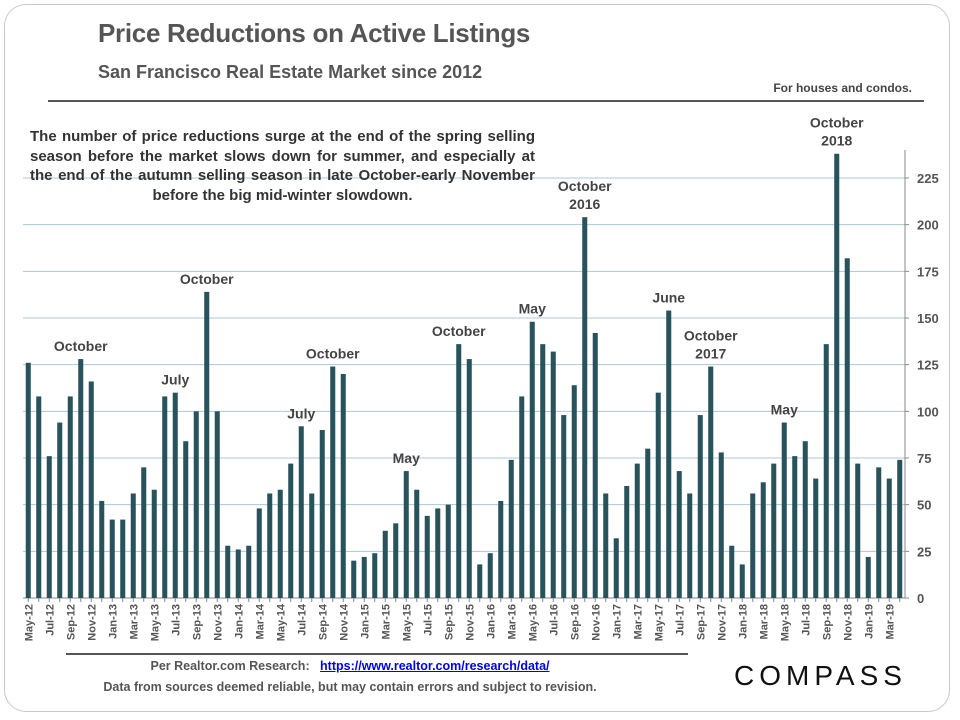 This screenshot has height=720, width=960. What do you see at coordinates (554, 620) in the screenshot?
I see `x-tick-label: Jul-16` at bounding box center [554, 620].